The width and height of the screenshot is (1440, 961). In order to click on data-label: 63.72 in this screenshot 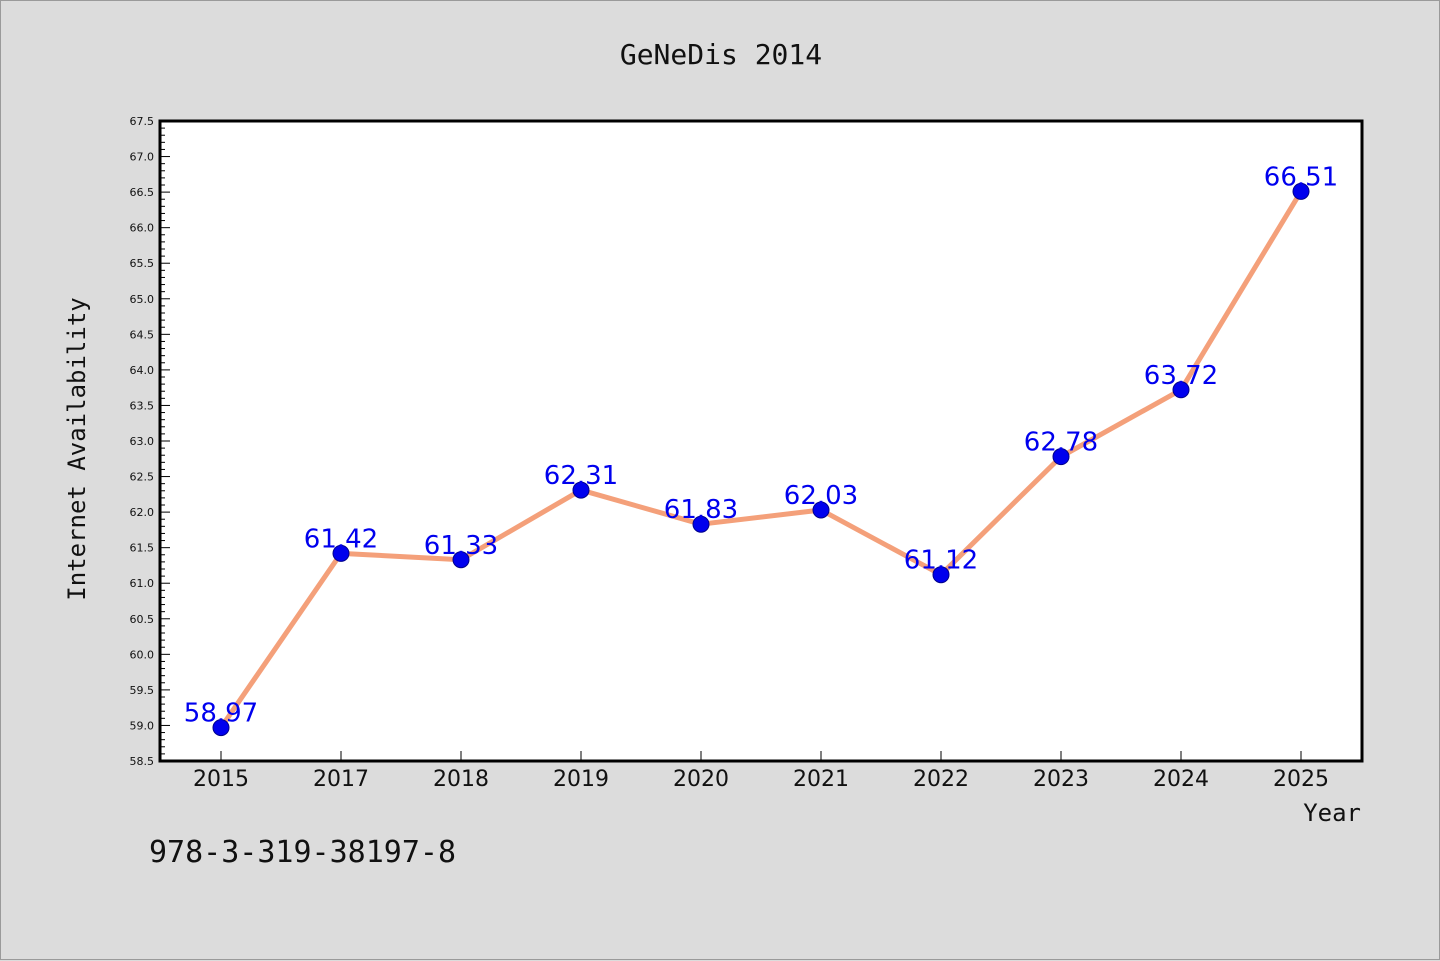, I will do `click(1181, 376)`.